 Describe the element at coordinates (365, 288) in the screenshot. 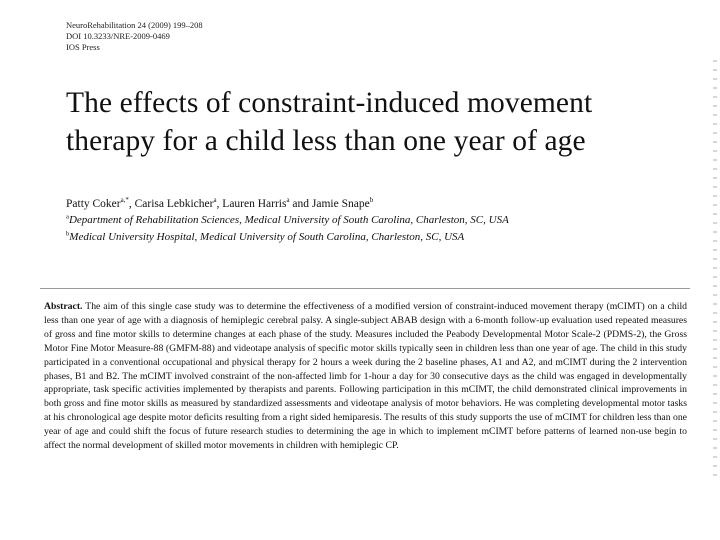

I see `section-divider` at that location.